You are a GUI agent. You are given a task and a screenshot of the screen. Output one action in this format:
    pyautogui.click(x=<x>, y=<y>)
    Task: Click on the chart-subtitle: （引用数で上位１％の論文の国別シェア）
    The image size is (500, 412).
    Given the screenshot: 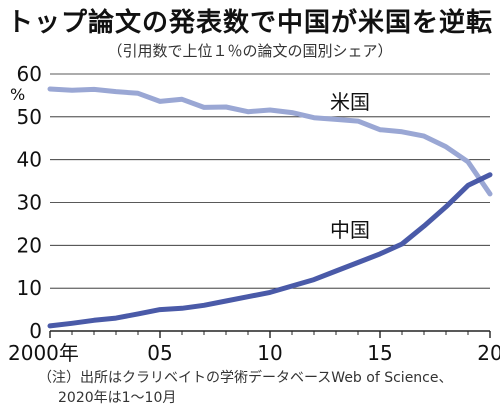 What is the action you would take?
    pyautogui.click(x=250, y=51)
    